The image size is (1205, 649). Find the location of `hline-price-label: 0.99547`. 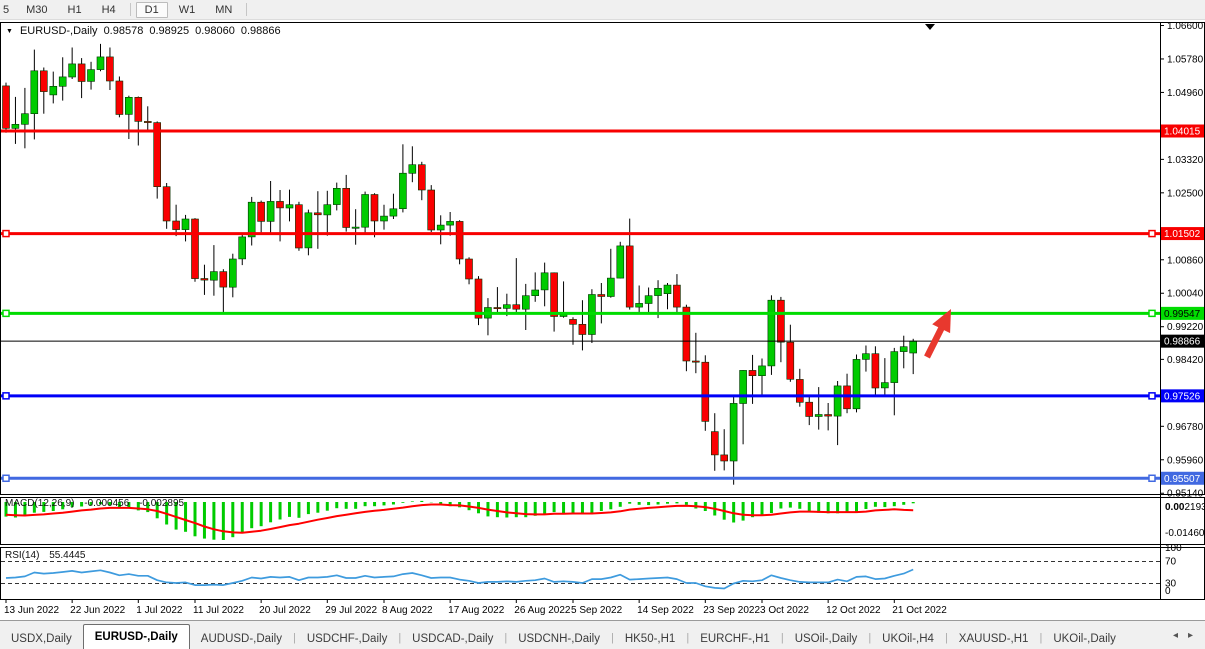

hline-price-label: 0.99547 is located at coordinates (1182, 314).